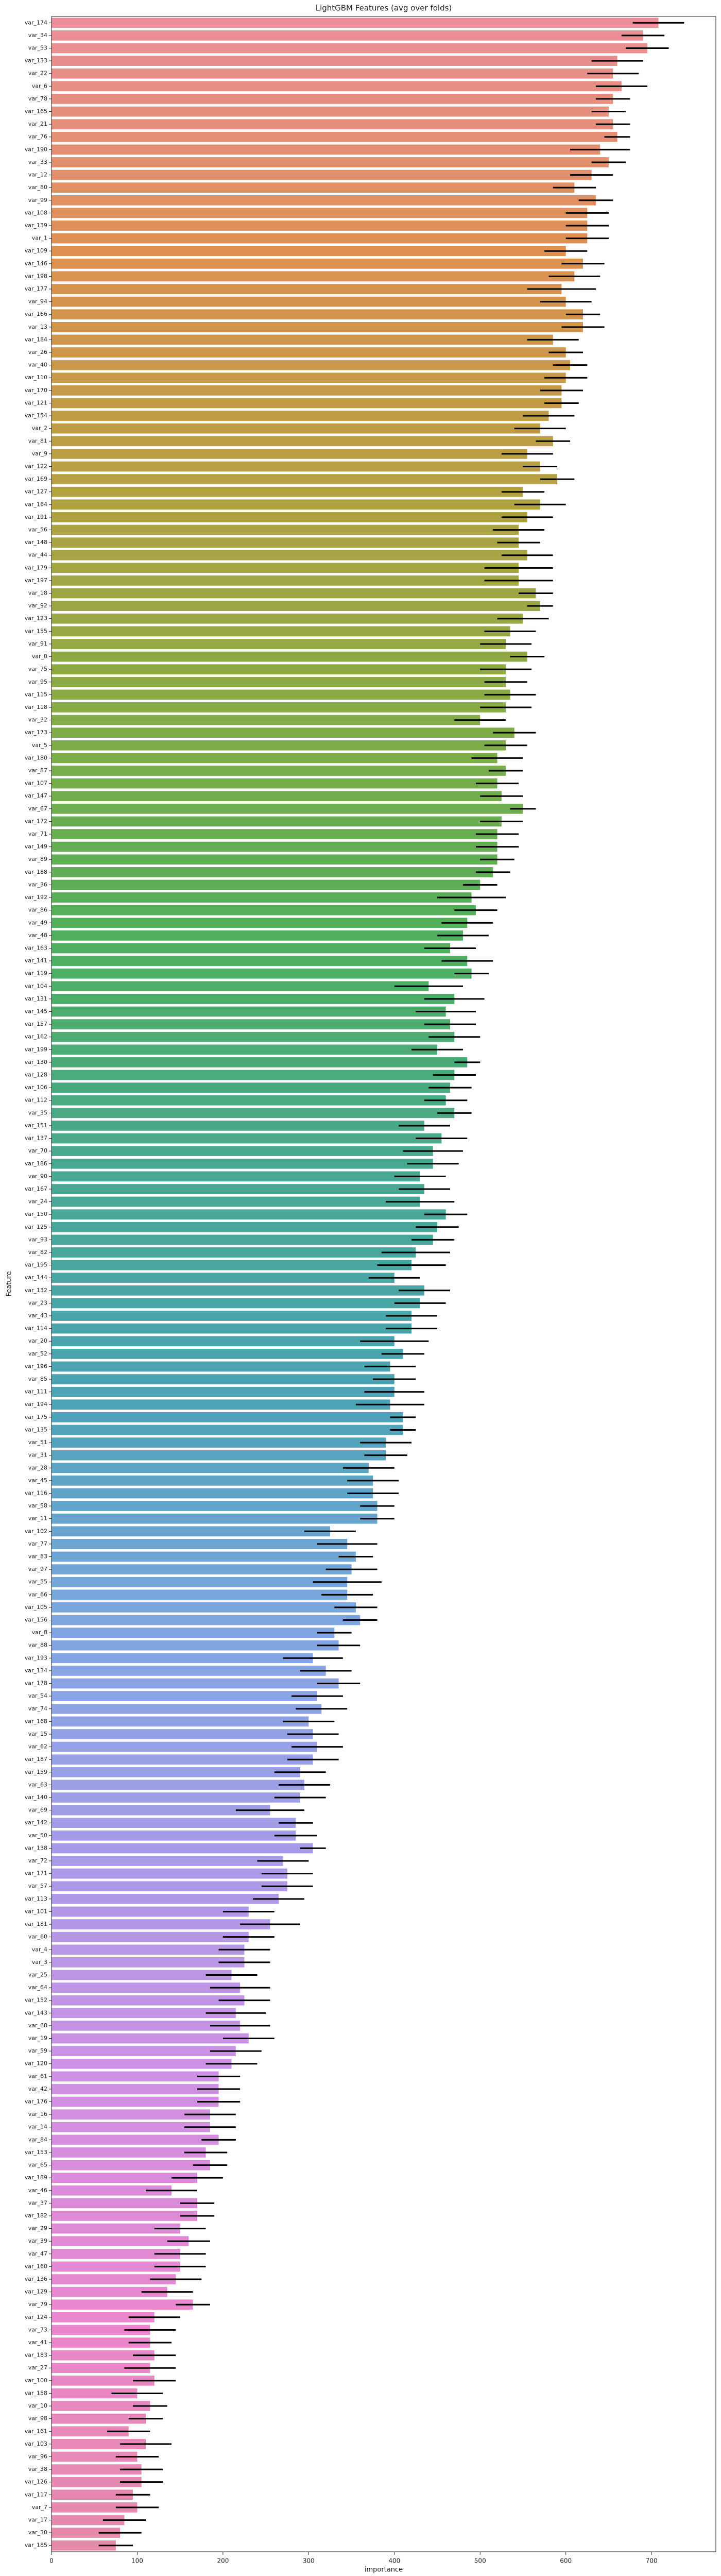  I want to click on y-tick-label: var_95, so click(37, 682).